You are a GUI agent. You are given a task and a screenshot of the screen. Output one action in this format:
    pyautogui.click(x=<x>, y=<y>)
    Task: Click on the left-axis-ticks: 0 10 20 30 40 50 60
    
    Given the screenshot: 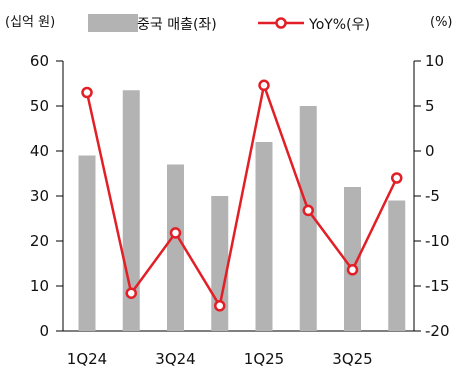 What is the action you would take?
    pyautogui.click(x=46, y=196)
    